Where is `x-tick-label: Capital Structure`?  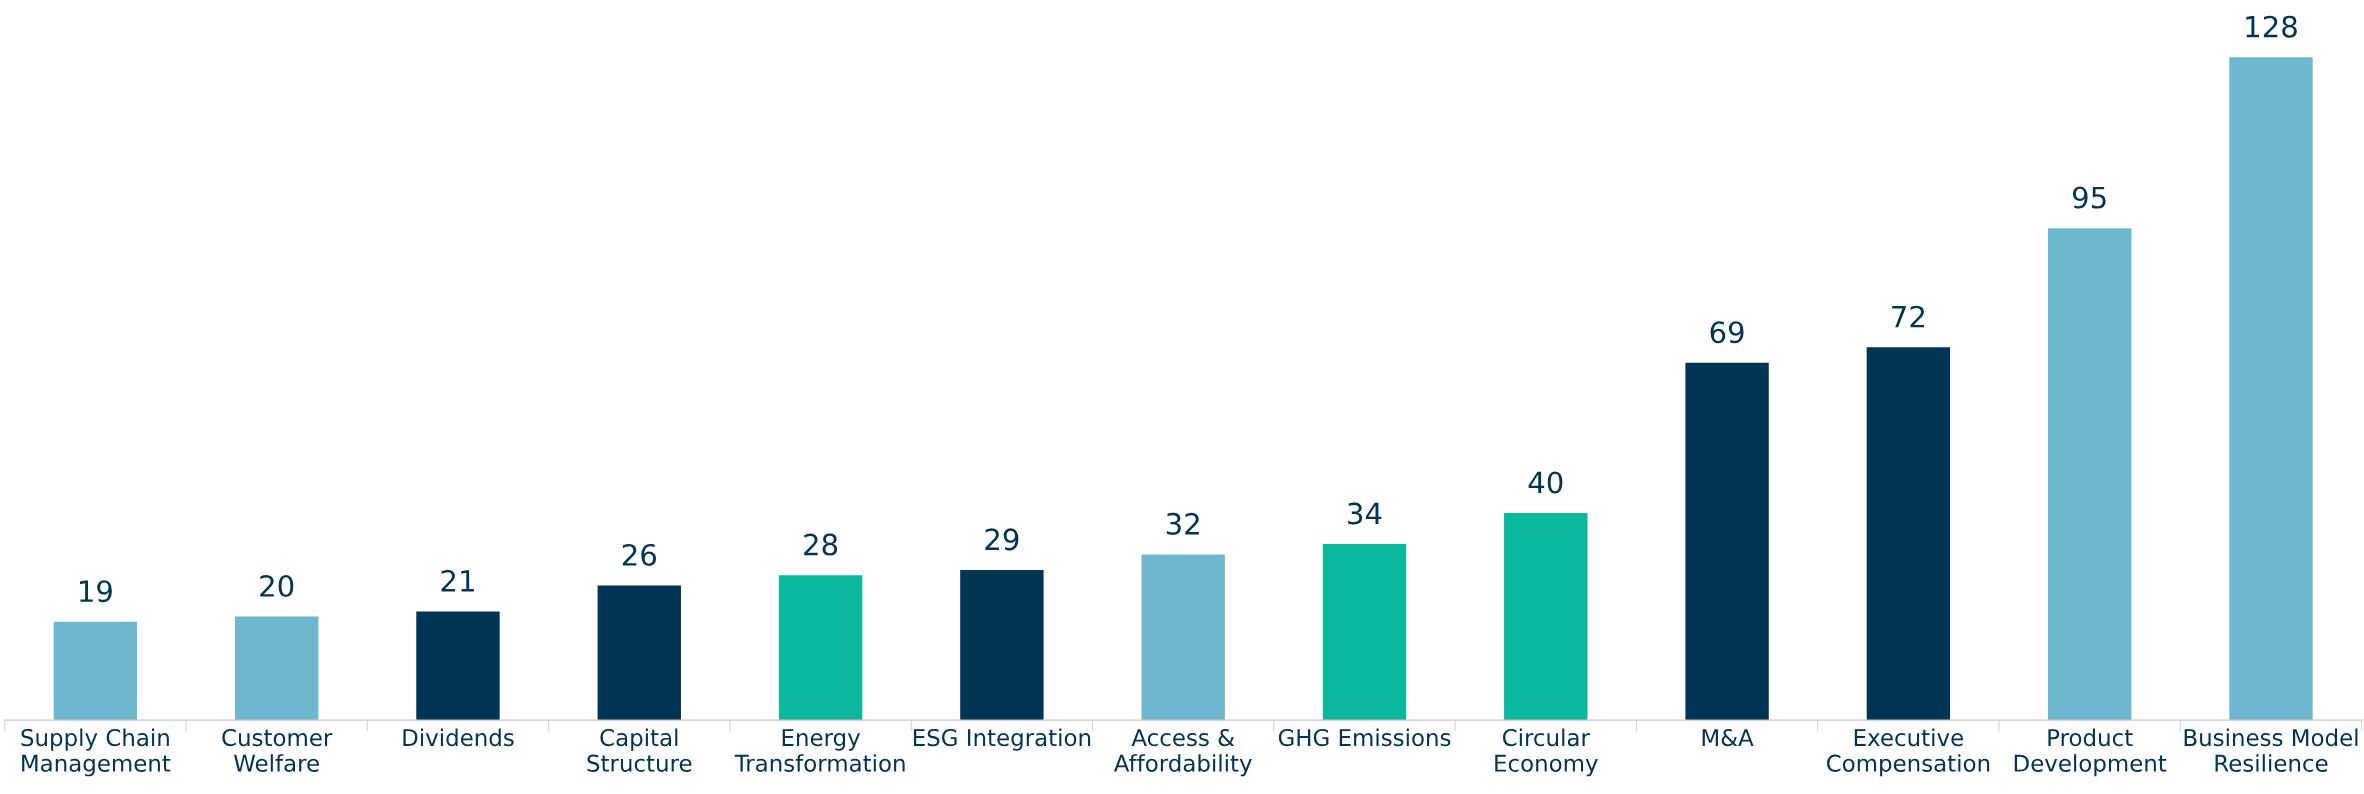 x-tick-label: Capital Structure is located at coordinates (639, 750).